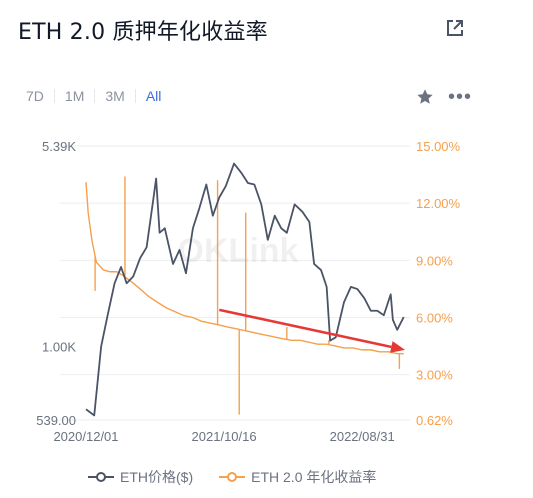  I want to click on left-tick-label: 1.00K, so click(59, 346).